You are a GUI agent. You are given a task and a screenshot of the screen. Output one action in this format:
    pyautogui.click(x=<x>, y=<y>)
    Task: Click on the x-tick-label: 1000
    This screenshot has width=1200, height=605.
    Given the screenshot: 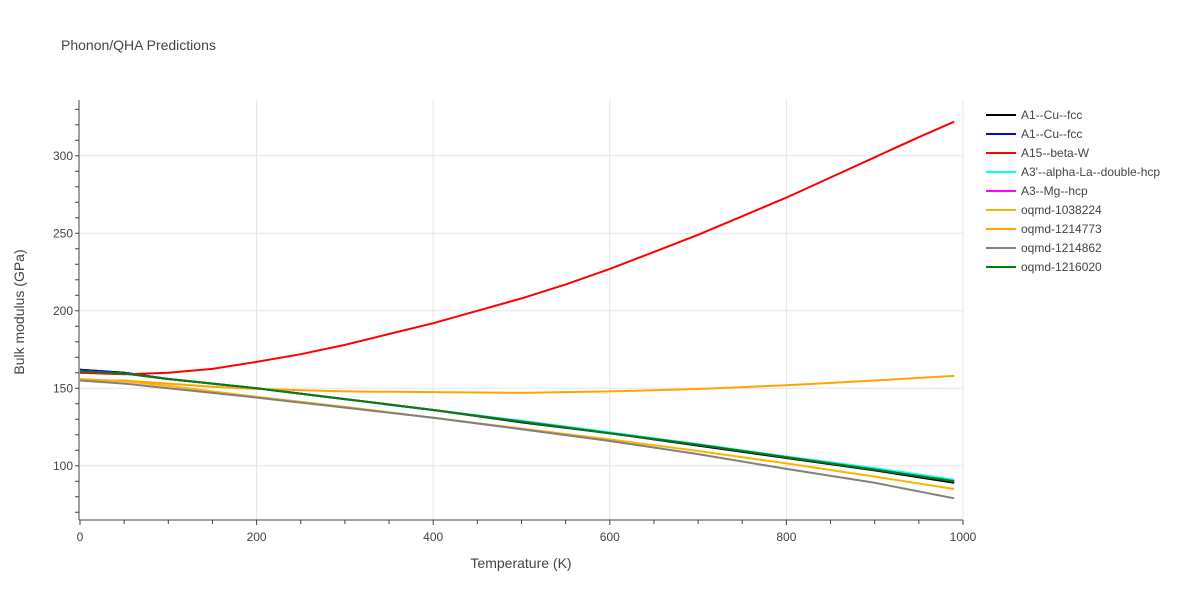 What is the action you would take?
    pyautogui.click(x=963, y=537)
    